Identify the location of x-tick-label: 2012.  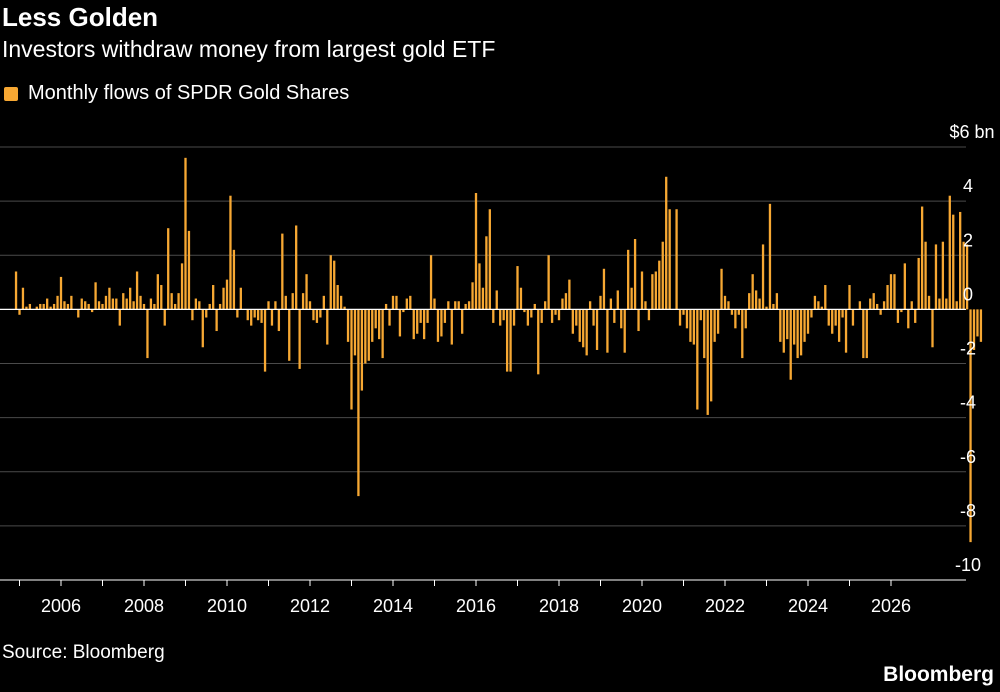
(310, 606).